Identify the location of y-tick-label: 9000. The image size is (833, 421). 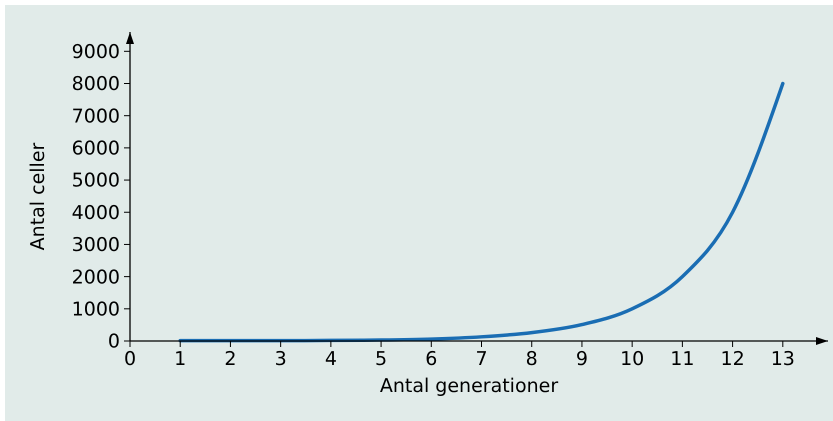
(96, 51).